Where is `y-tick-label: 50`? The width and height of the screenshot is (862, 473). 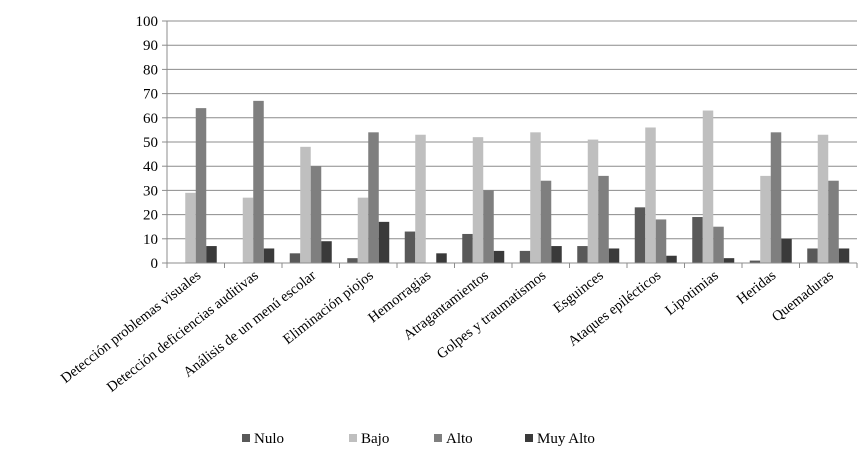 y-tick-label: 50 is located at coordinates (150, 143).